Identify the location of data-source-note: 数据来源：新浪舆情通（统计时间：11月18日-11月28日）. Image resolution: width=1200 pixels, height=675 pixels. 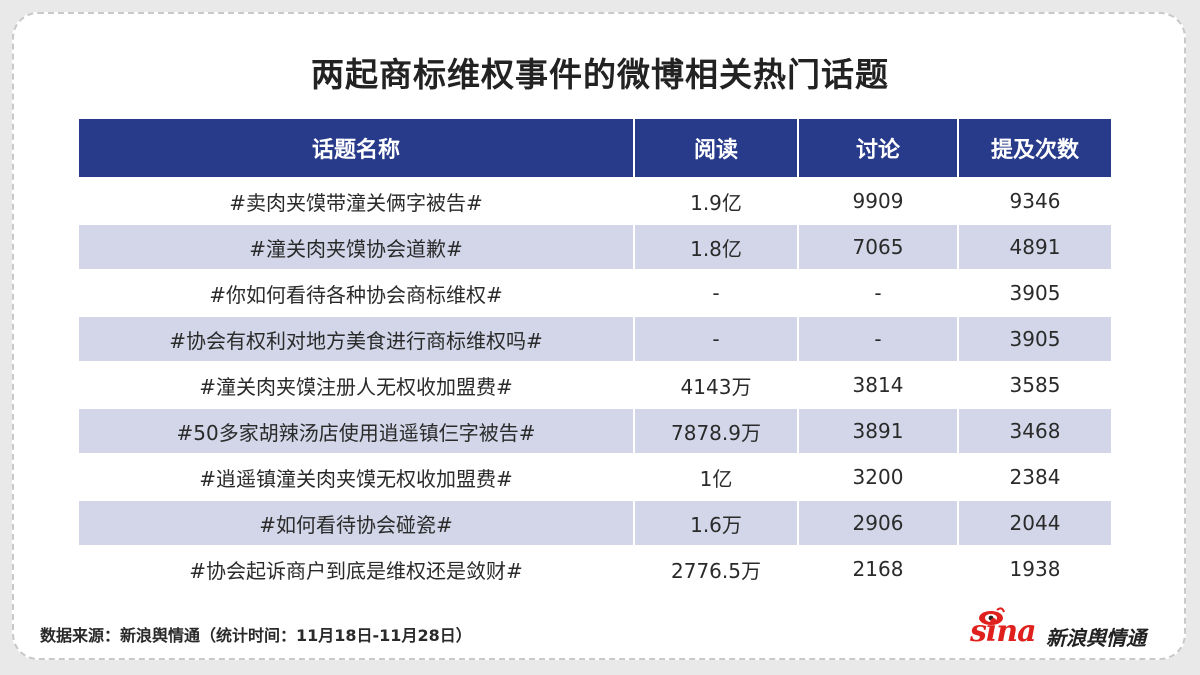
(256, 635).